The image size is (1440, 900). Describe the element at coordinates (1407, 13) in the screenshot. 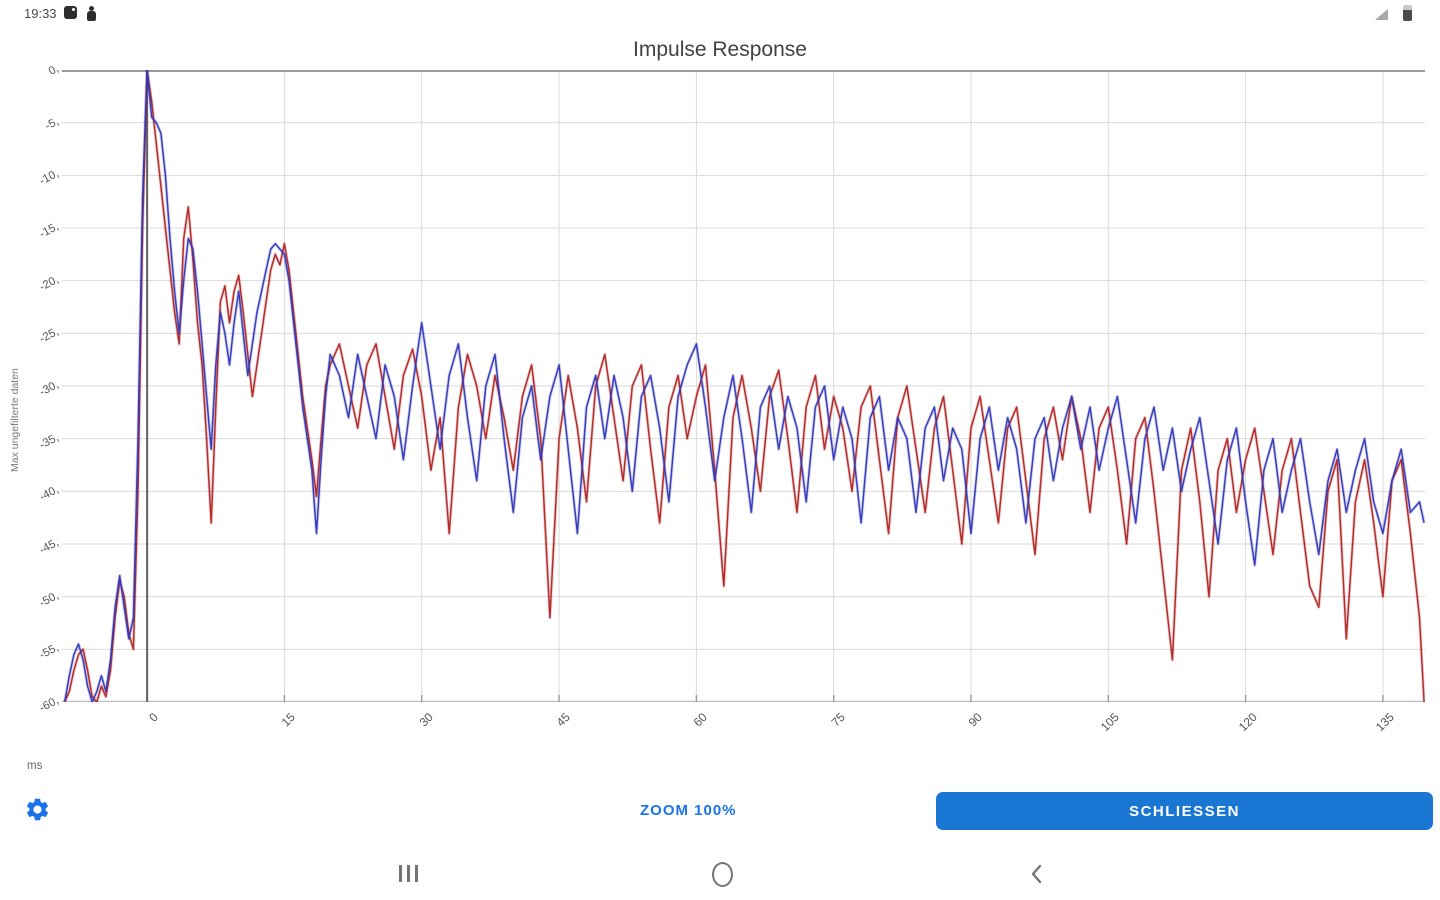

I see `battery-icon` at that location.